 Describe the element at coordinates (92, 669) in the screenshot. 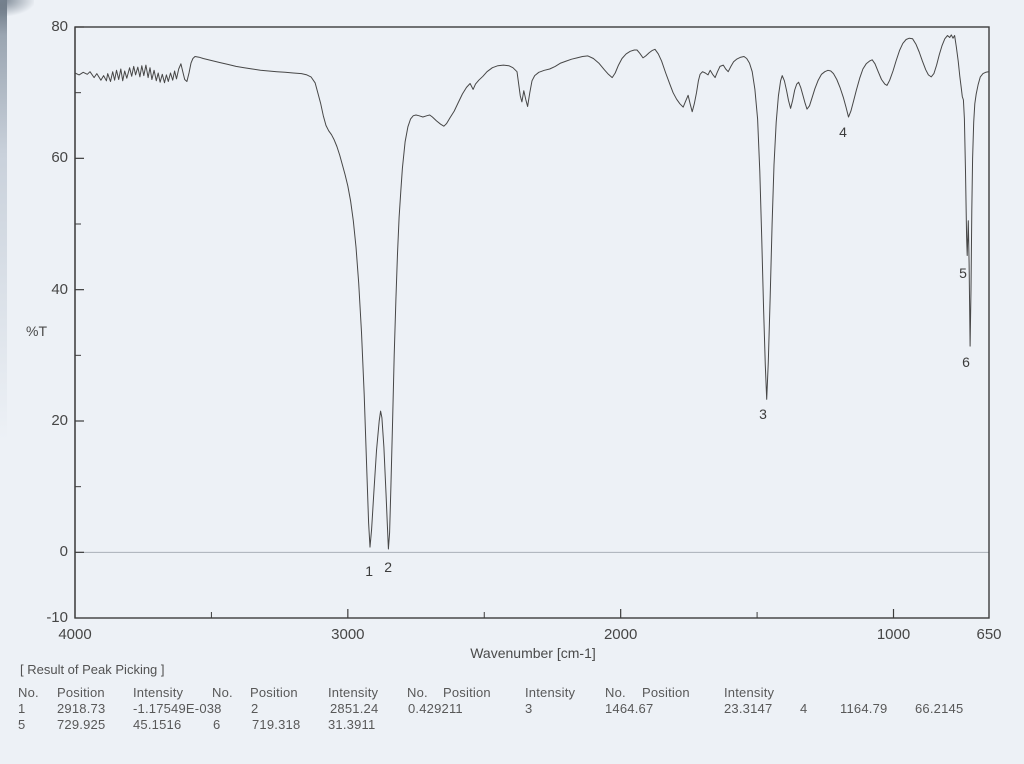

I see `peak-table-title: [ Result of Peak Picking ]` at that location.